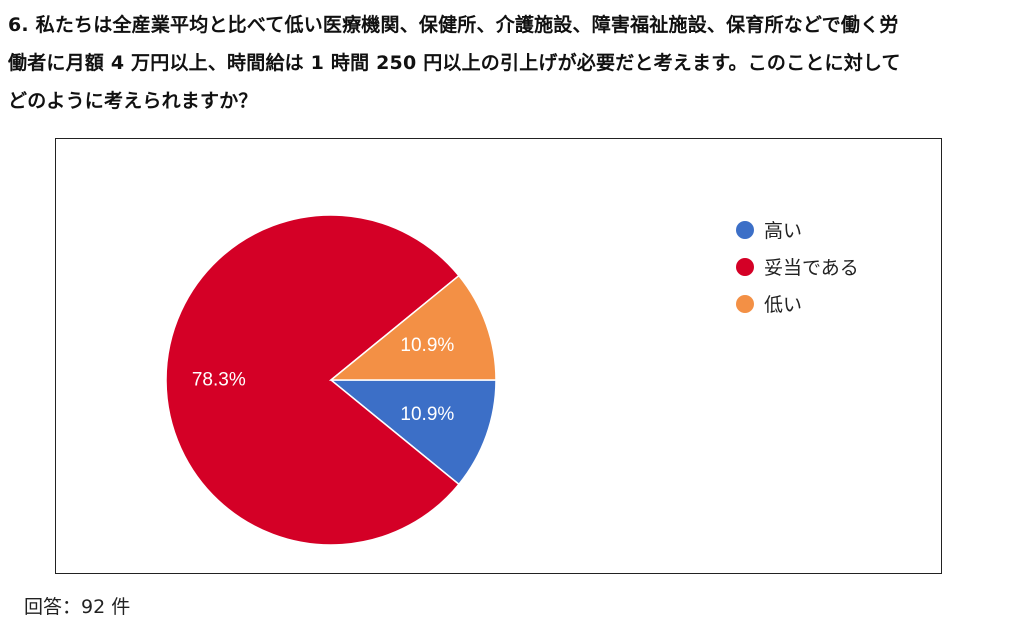 The width and height of the screenshot is (1024, 634). I want to click on legend-item-low: 低い, so click(797, 303).